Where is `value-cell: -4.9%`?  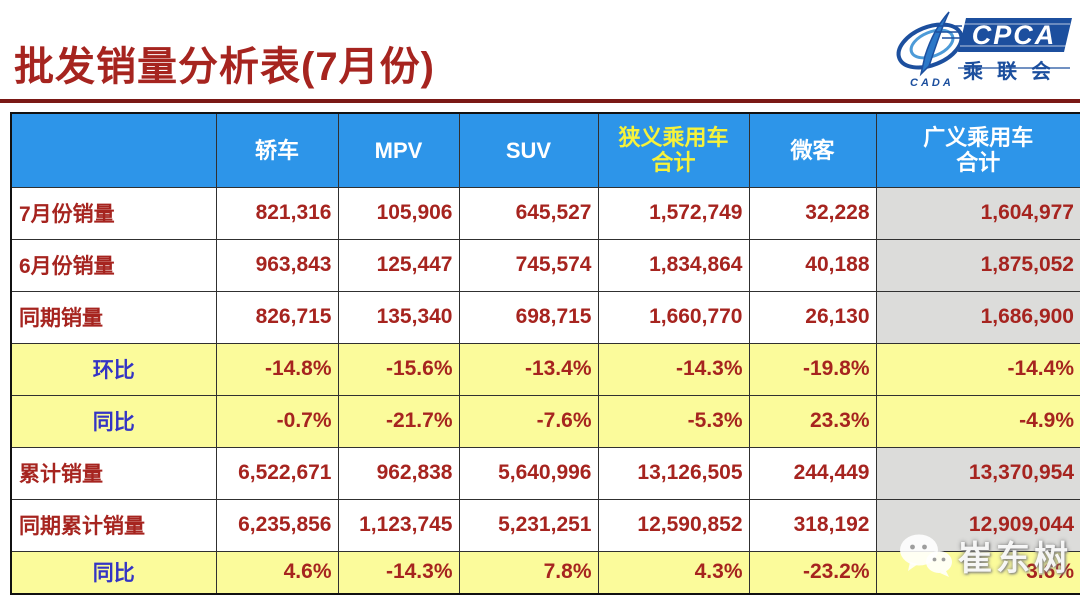 value-cell: -4.9% is located at coordinates (977, 421).